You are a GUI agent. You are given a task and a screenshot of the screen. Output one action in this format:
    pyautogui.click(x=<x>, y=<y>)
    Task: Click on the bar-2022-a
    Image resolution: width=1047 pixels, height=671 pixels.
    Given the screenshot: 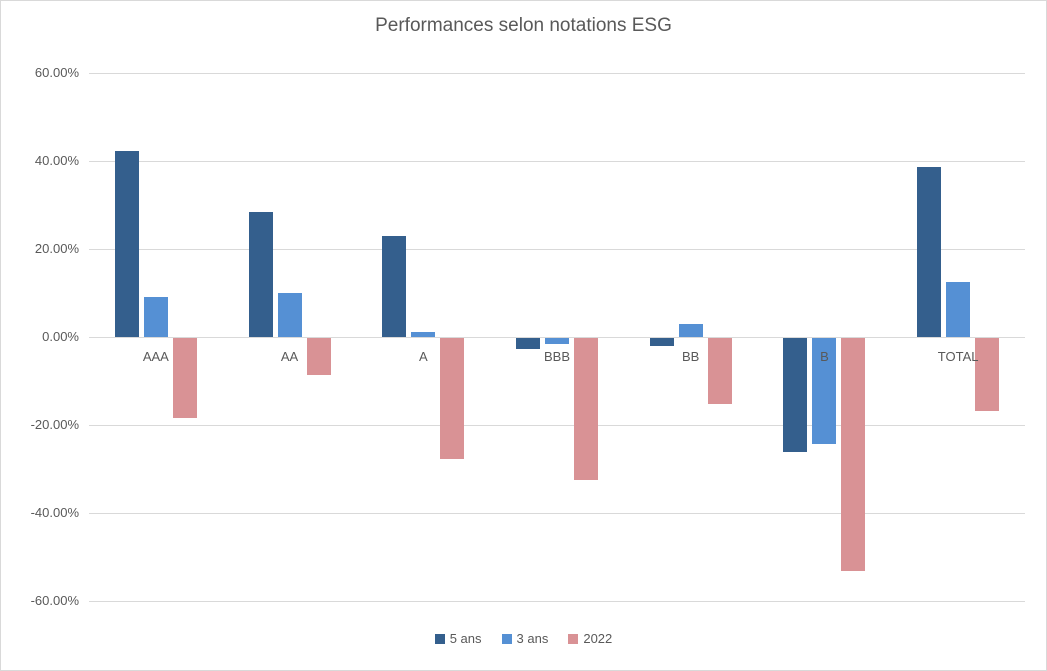 What is the action you would take?
    pyautogui.click(x=452, y=398)
    